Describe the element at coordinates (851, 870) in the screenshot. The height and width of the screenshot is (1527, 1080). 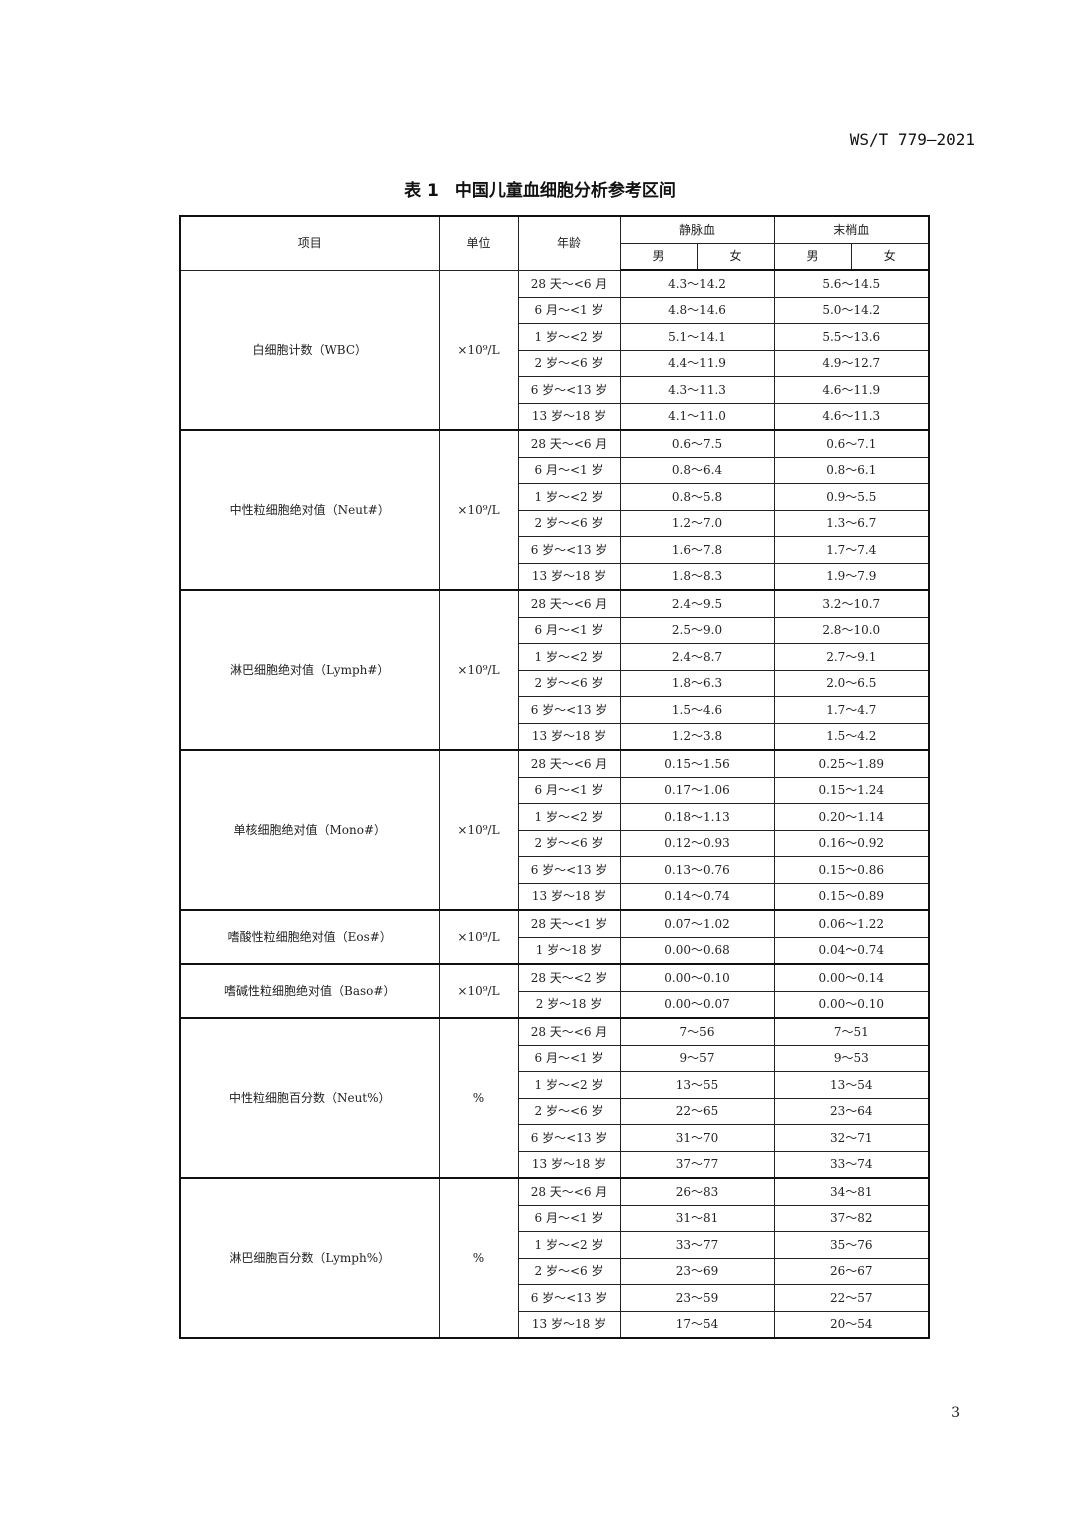
I see `capillary-cell: 0.15～0.86` at that location.